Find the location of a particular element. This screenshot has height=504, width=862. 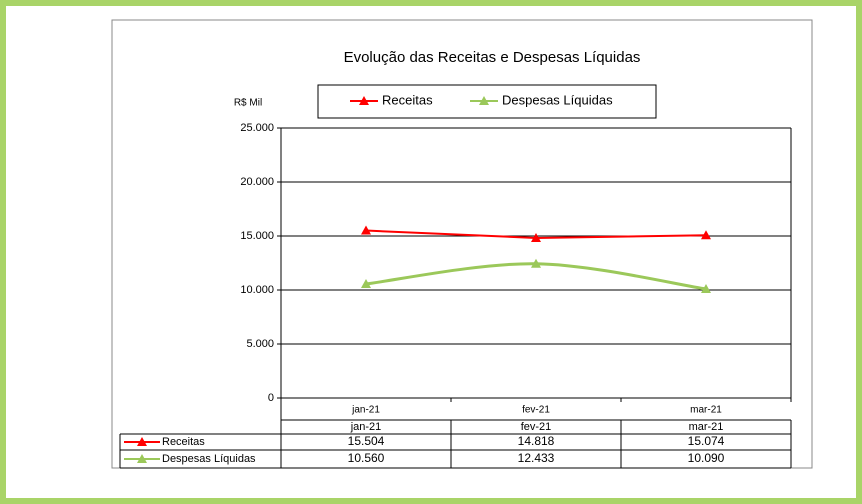

table-row-label: Receitas is located at coordinates (183, 442).